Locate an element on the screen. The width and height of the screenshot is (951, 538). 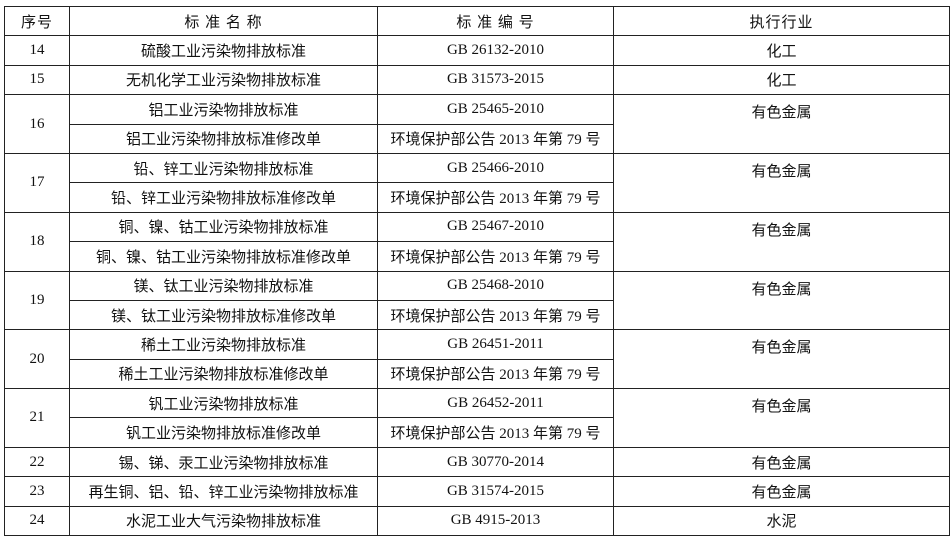
table-row: 24 水泥工业大气污染物排放标准 GB 4915-2013 水泥 is located at coordinates (477, 521).